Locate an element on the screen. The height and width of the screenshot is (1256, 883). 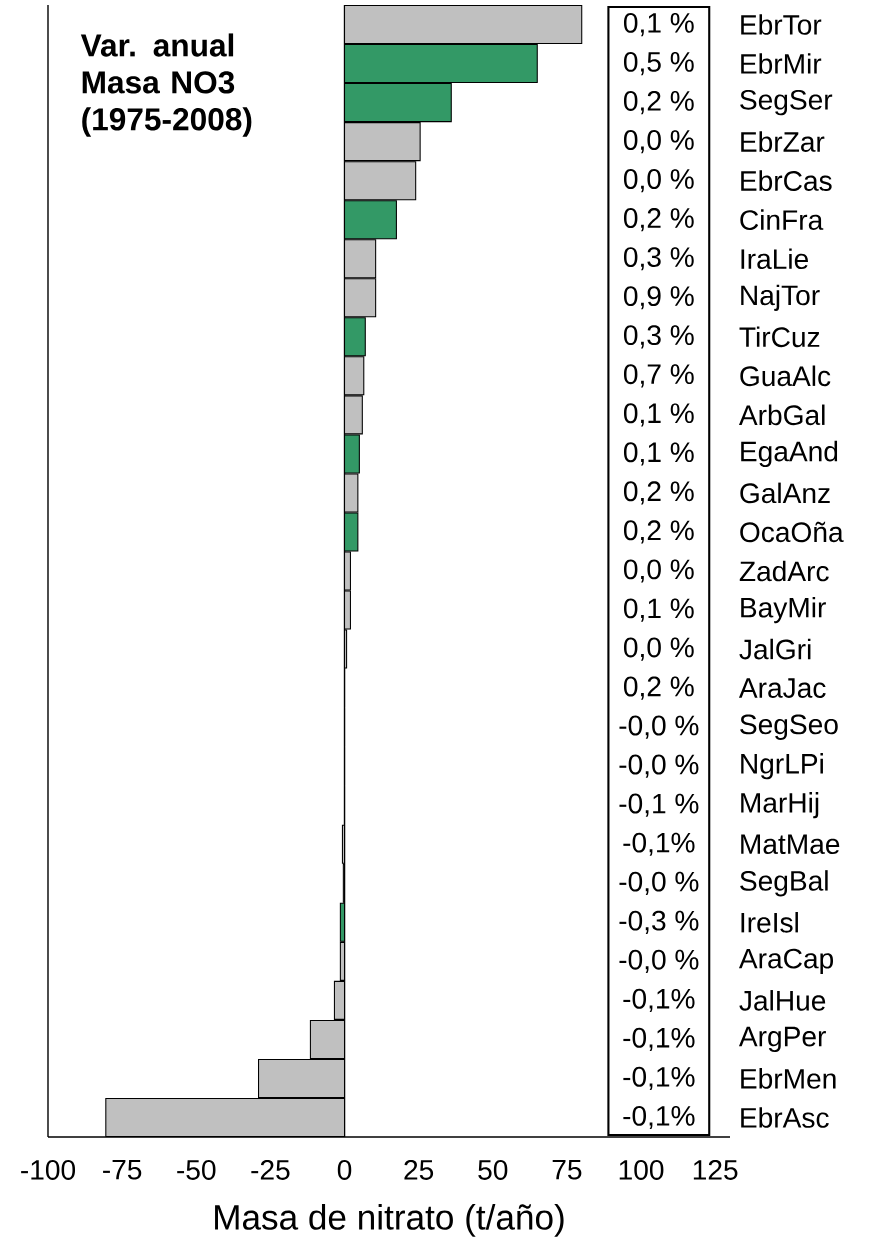
y-tick-label: EbrTor is located at coordinates (781, 24).